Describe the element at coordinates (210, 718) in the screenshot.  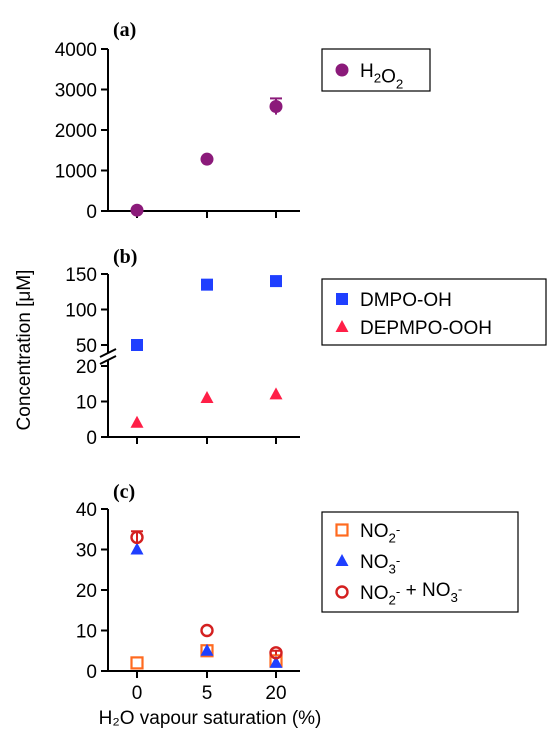
I see `shared-xlabel: H₂O vapour saturation (%)` at that location.